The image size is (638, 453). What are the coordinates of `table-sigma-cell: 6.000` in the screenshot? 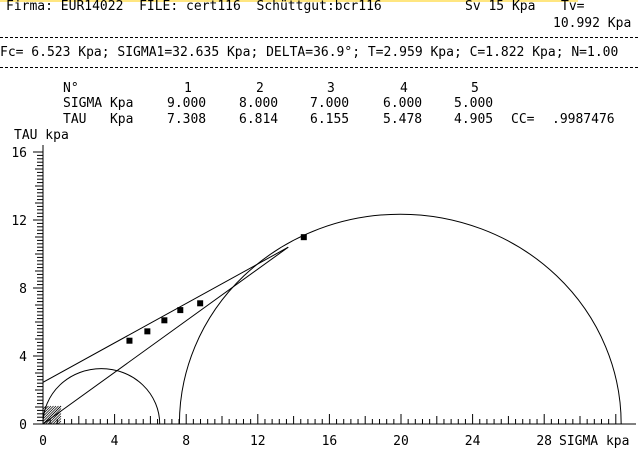 It's located at (403, 103).